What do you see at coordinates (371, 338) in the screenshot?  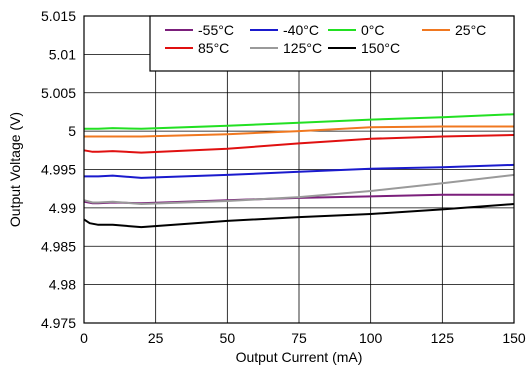 I see `x-tick-label: 100` at bounding box center [371, 338].